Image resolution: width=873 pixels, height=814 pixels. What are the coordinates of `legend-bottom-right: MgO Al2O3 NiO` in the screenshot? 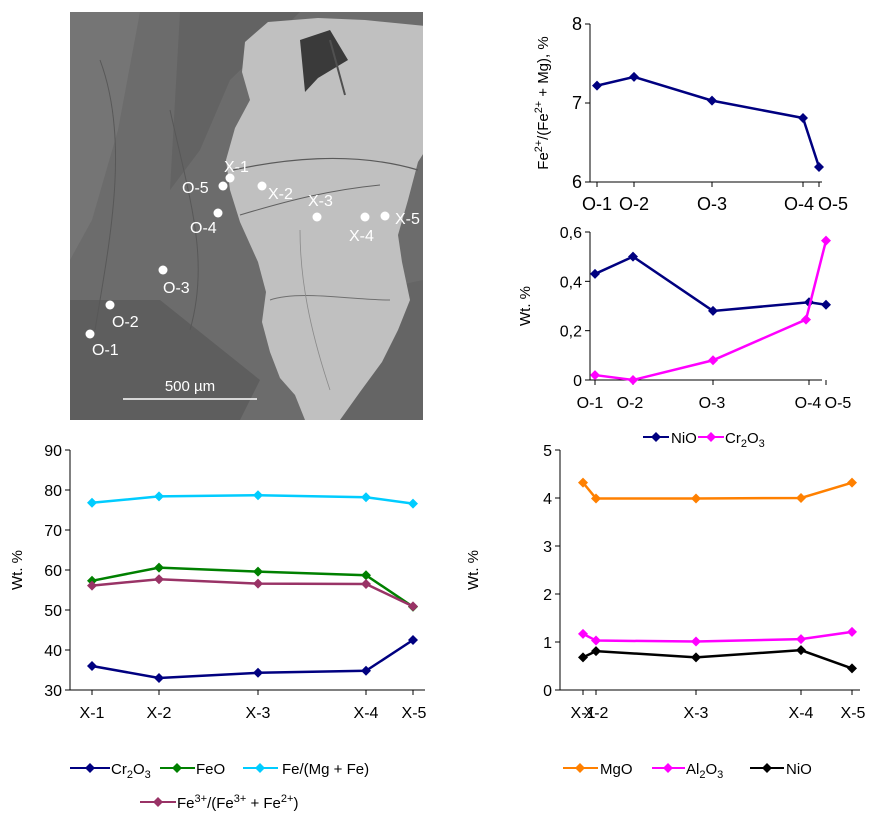 It's located at (687, 771).